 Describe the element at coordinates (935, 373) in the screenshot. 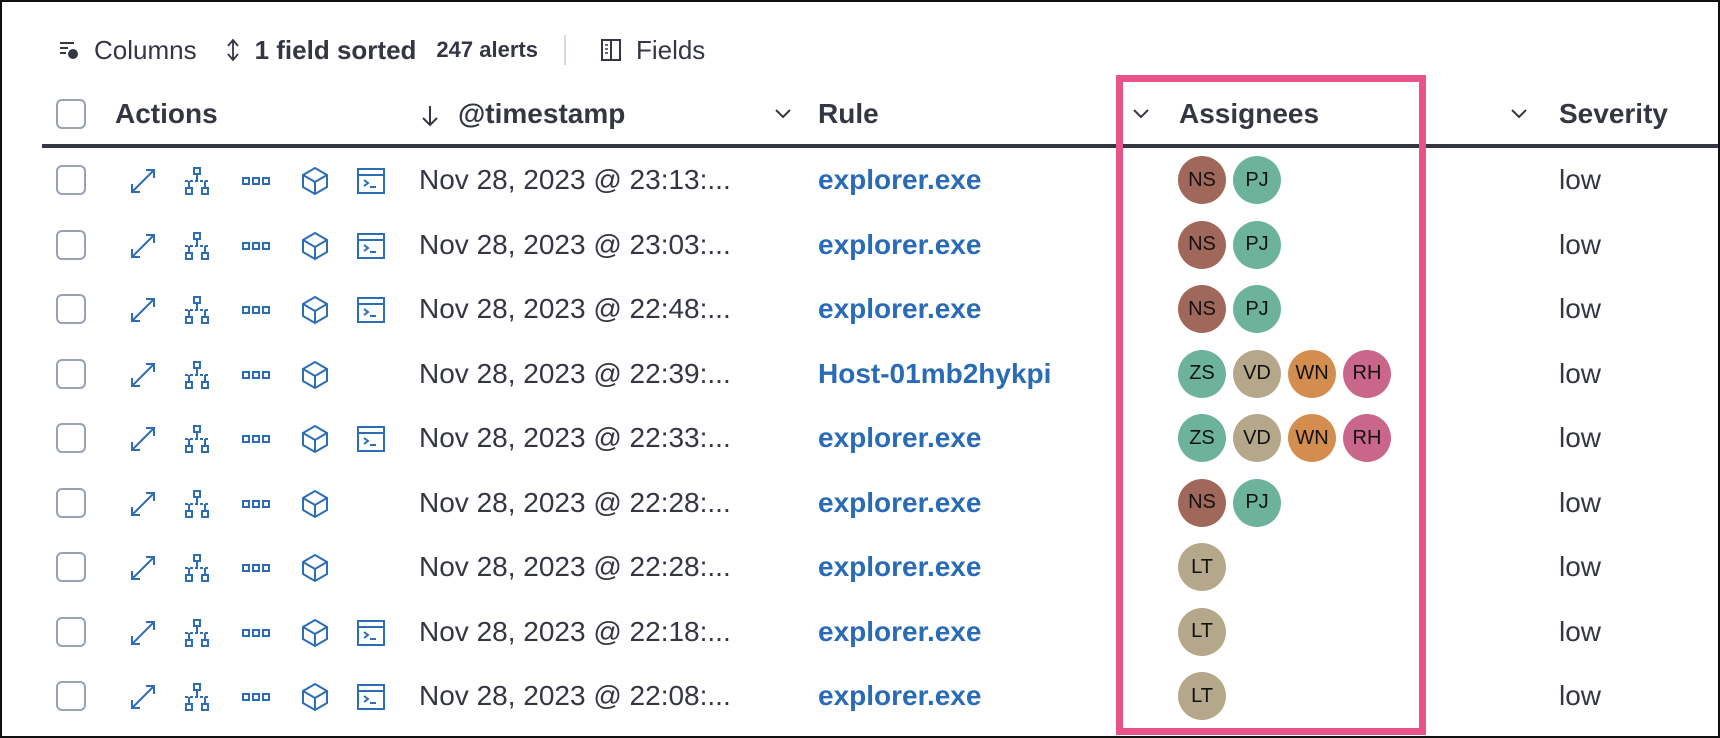

I see `rule-link: Host-01mb2hykpi` at that location.